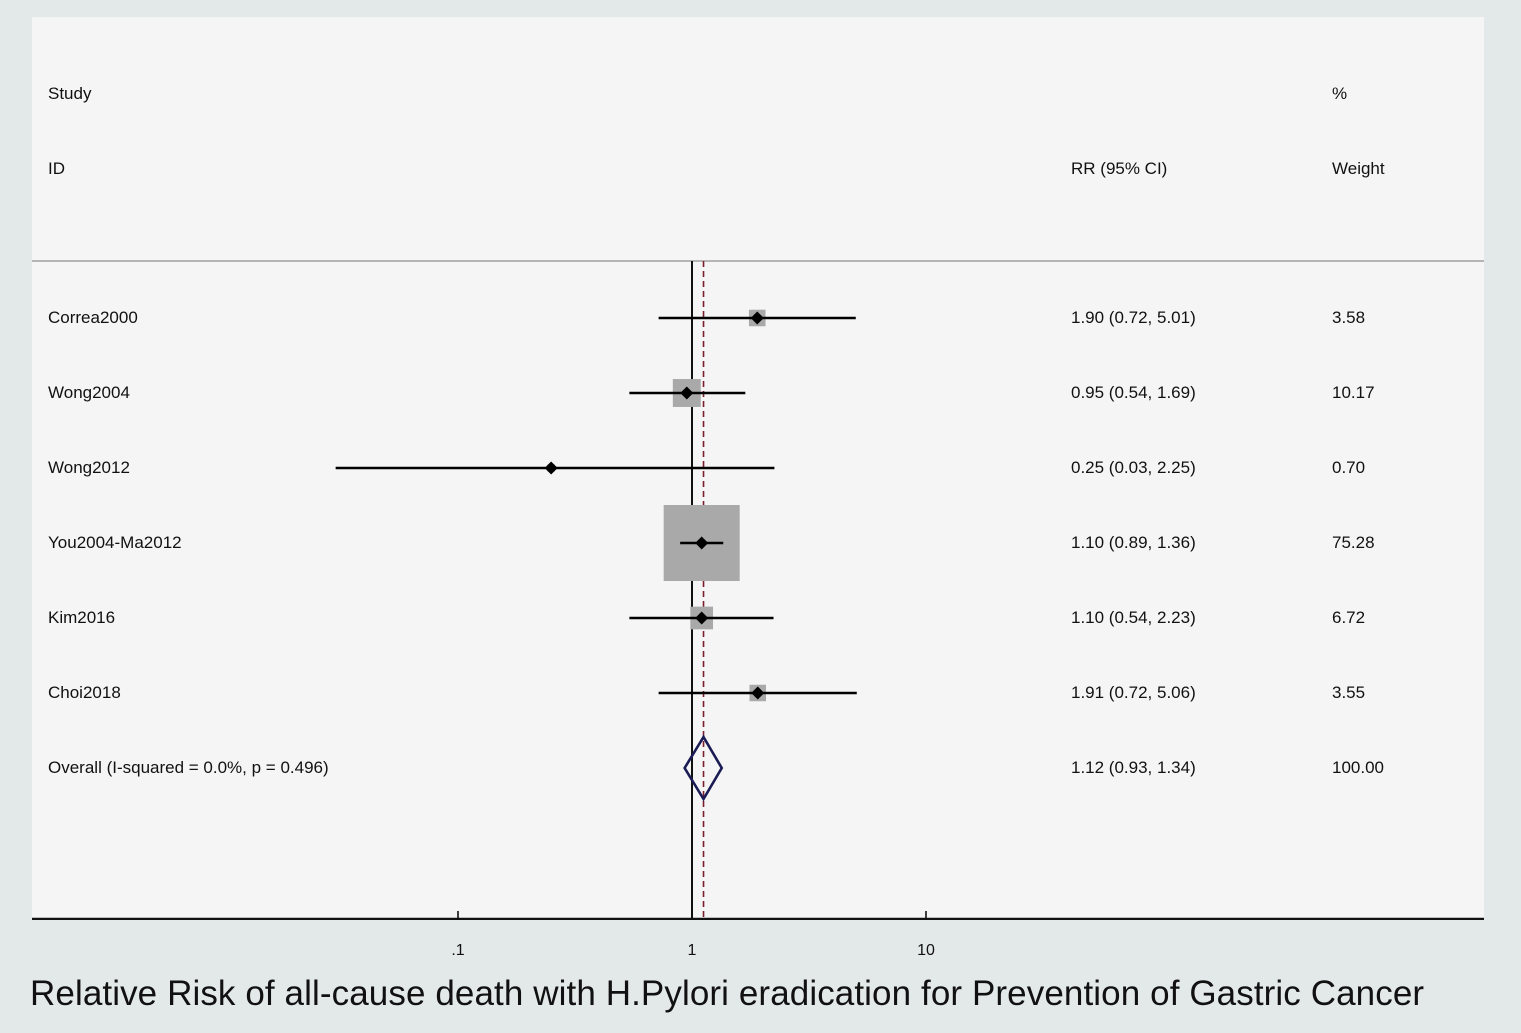 The image size is (1521, 1033). Describe the element at coordinates (1133, 692) in the screenshot. I see `study-estimate: 1.91 (0.72, 5.06)` at that location.